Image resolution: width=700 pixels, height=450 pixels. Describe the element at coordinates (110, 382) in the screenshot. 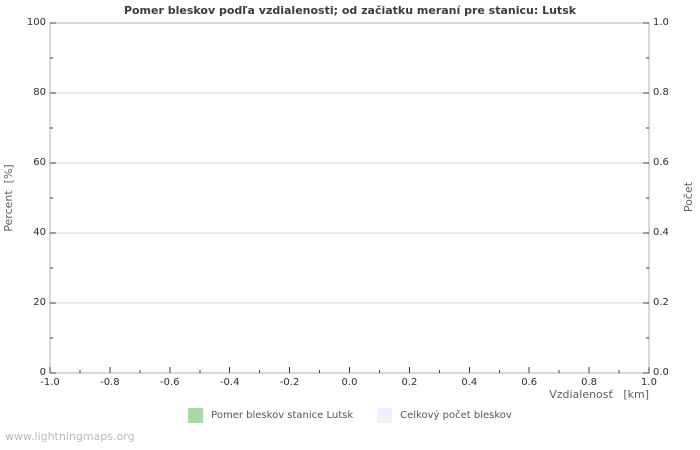

I see `x-tick-label: -0.8` at that location.